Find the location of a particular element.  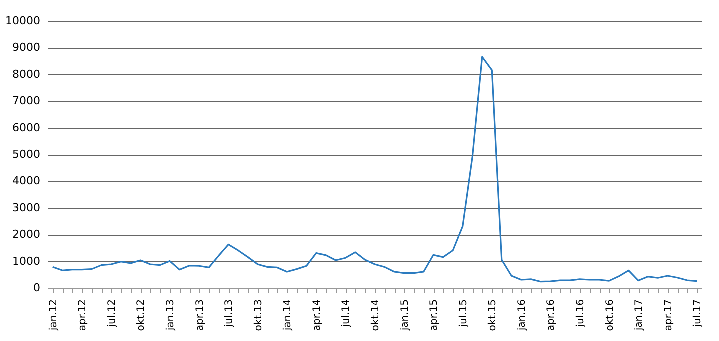

x-tick-label: apr.14 is located at coordinates (317, 316).